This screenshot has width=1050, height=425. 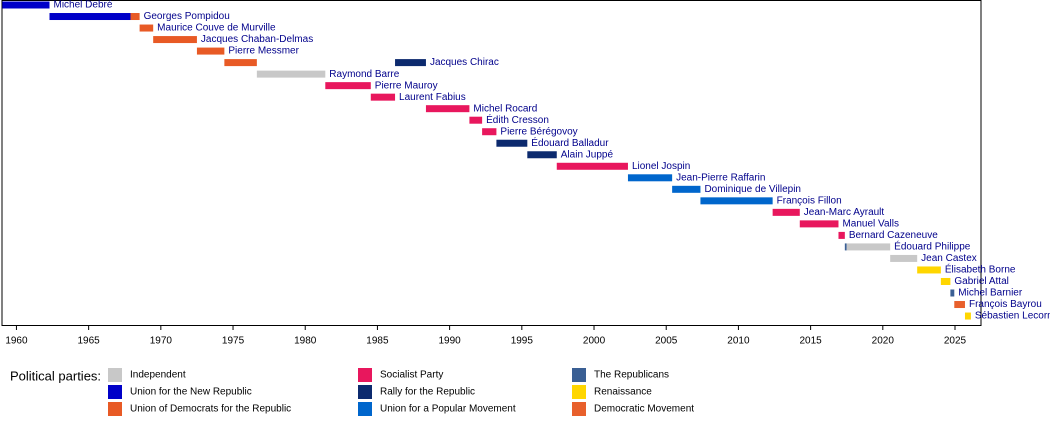 What do you see at coordinates (216, 28) in the screenshot?
I see `pm-label: Maurice Couve de Murville` at bounding box center [216, 28].